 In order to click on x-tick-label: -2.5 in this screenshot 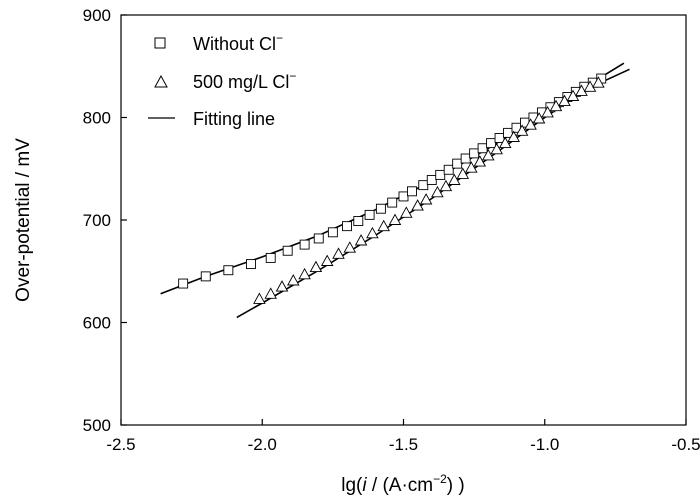, I will do `click(120, 444)`.